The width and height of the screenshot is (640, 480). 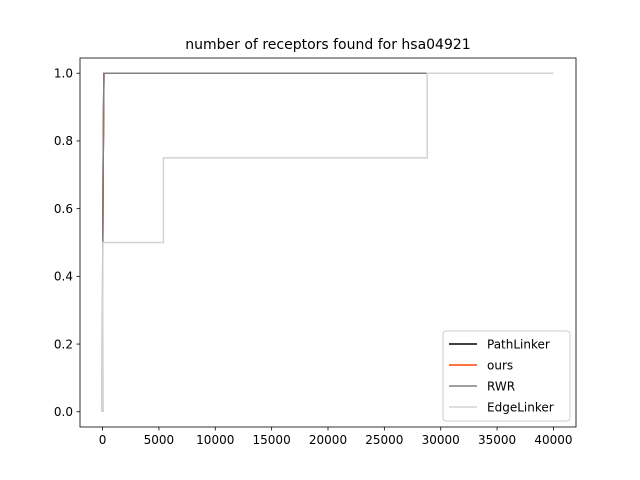 I want to click on x-tick-label: 20000, so click(x=328, y=440).